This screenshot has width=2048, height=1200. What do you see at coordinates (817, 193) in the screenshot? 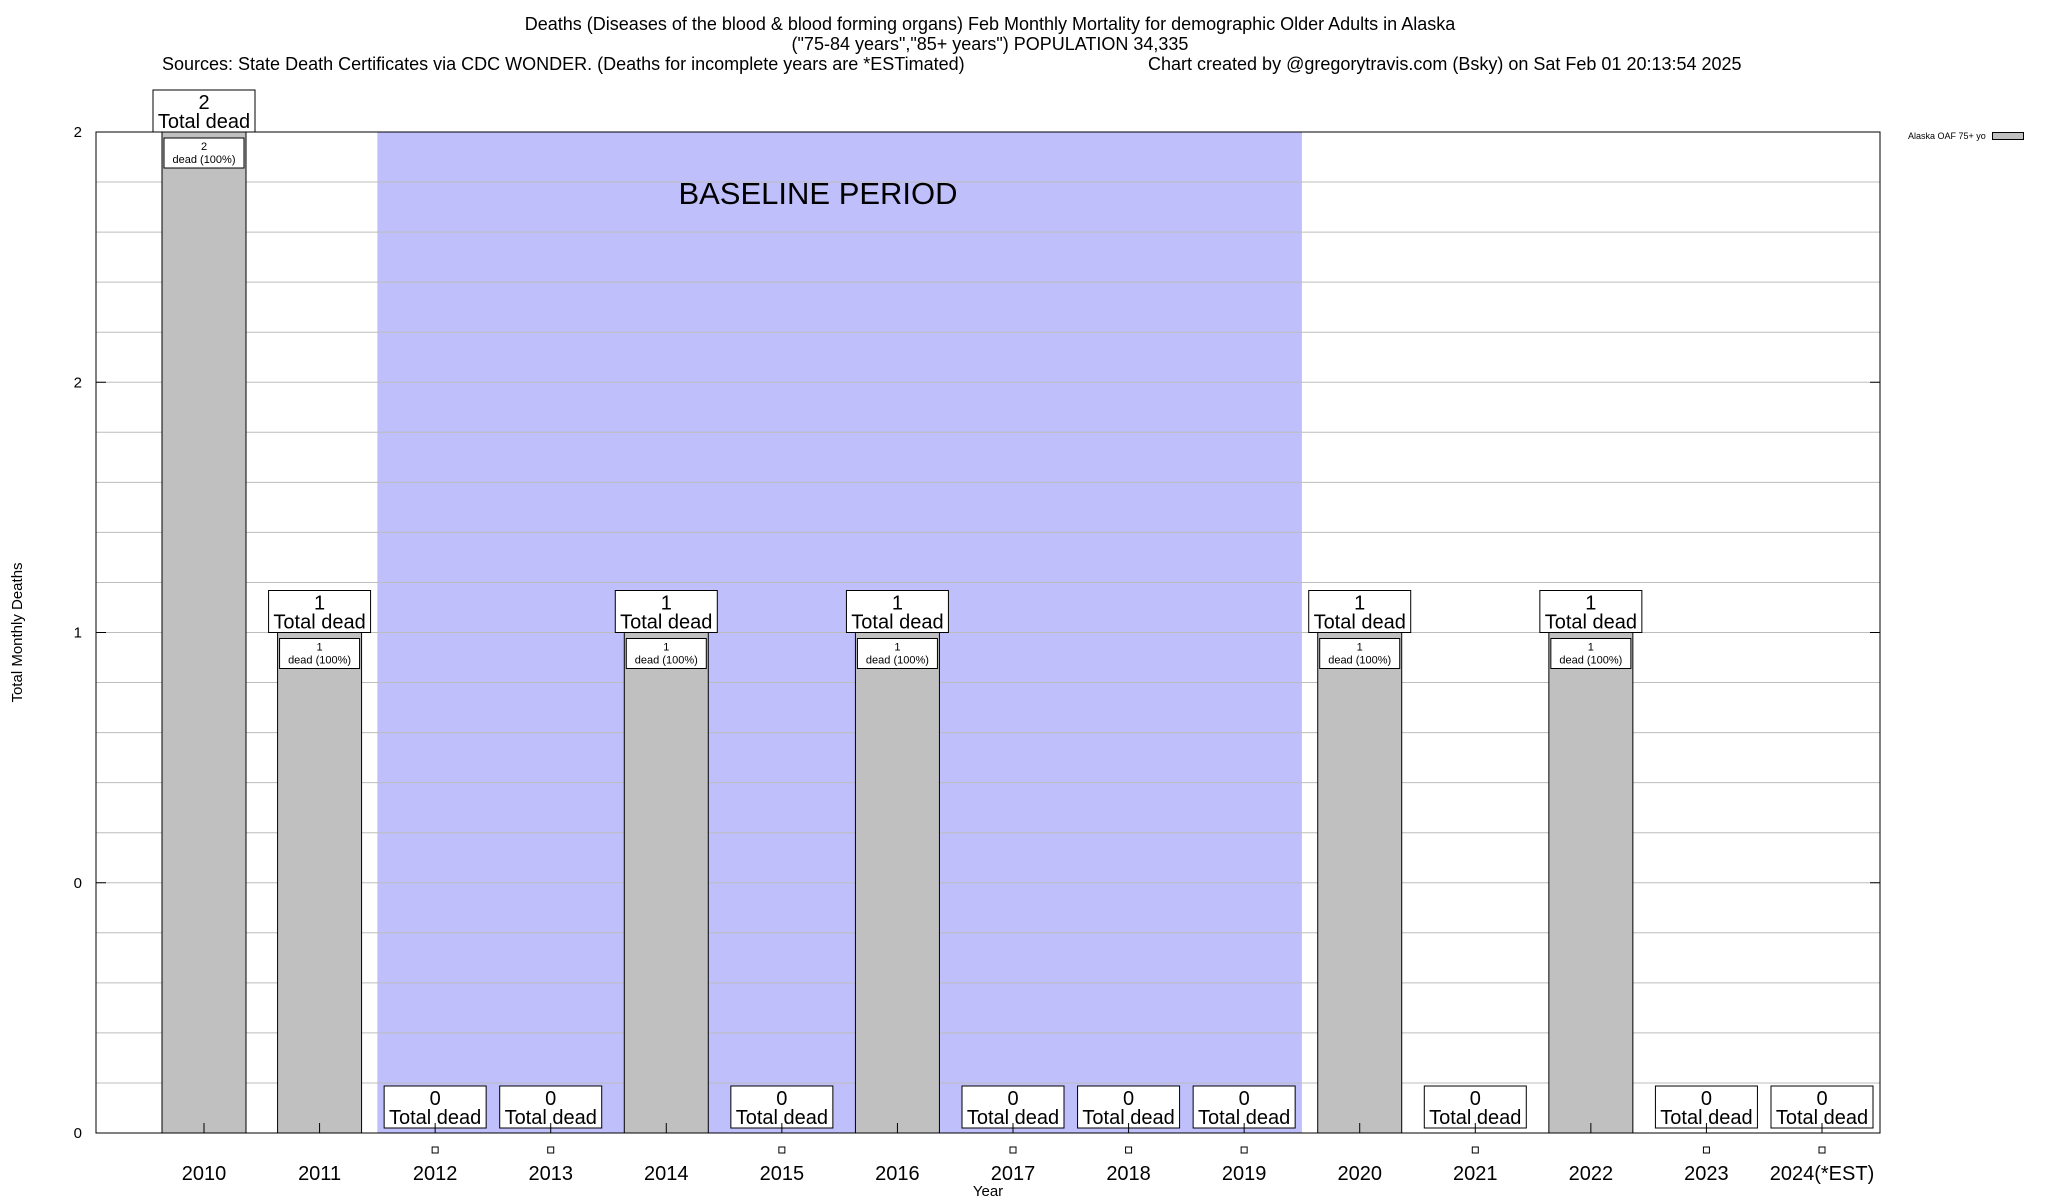
I see `baseline-period-label: BASELINE PERIOD` at bounding box center [817, 193].